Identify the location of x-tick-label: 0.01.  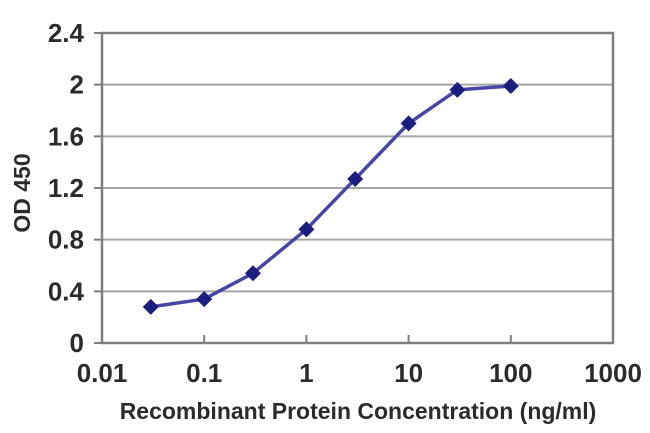
(102, 373).